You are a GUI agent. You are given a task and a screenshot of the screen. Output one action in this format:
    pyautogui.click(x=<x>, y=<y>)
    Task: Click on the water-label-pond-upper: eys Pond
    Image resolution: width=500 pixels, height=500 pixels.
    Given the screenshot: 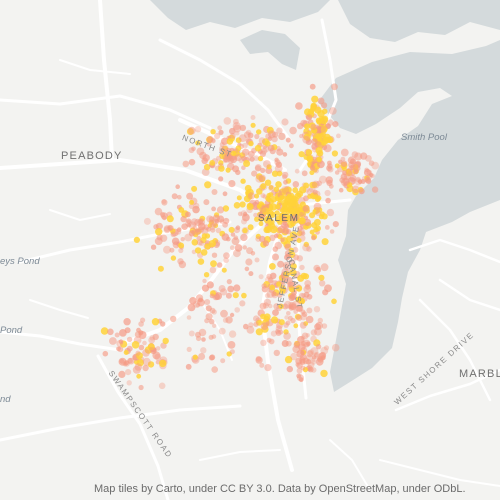 What is the action you would take?
    pyautogui.click(x=20, y=261)
    